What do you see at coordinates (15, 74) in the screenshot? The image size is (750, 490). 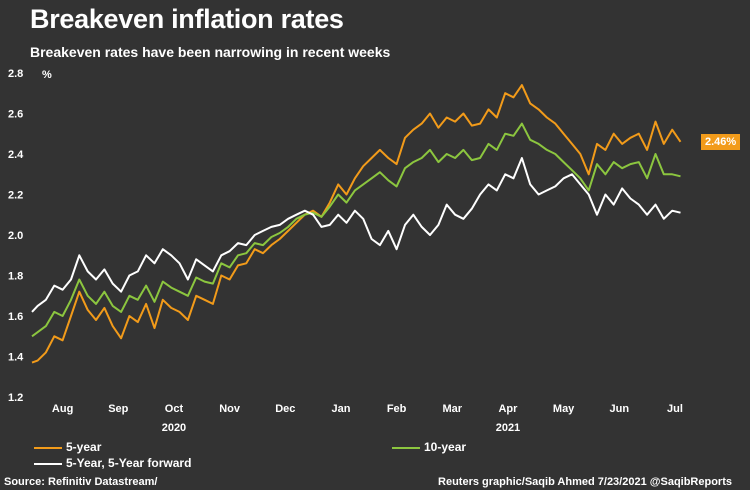 I see `y-tick-label: 2.8` at bounding box center [15, 74].